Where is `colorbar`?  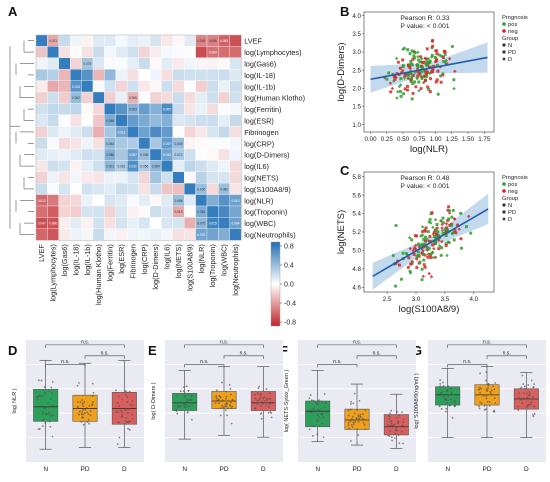
colorbar is located at coordinates (275, 284).